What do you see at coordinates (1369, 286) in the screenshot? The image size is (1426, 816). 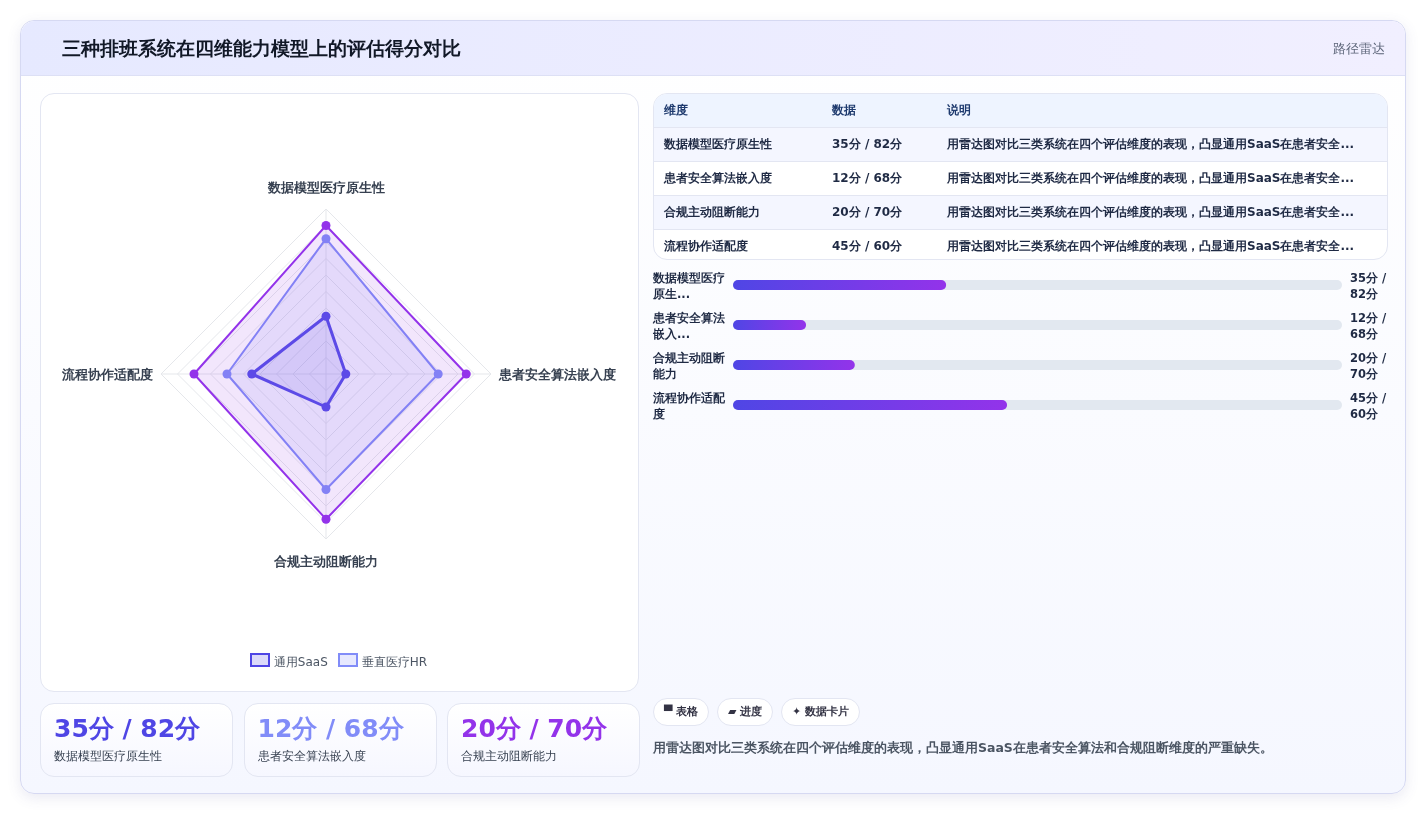 I see `data-label: 35分 / 82分` at bounding box center [1369, 286].